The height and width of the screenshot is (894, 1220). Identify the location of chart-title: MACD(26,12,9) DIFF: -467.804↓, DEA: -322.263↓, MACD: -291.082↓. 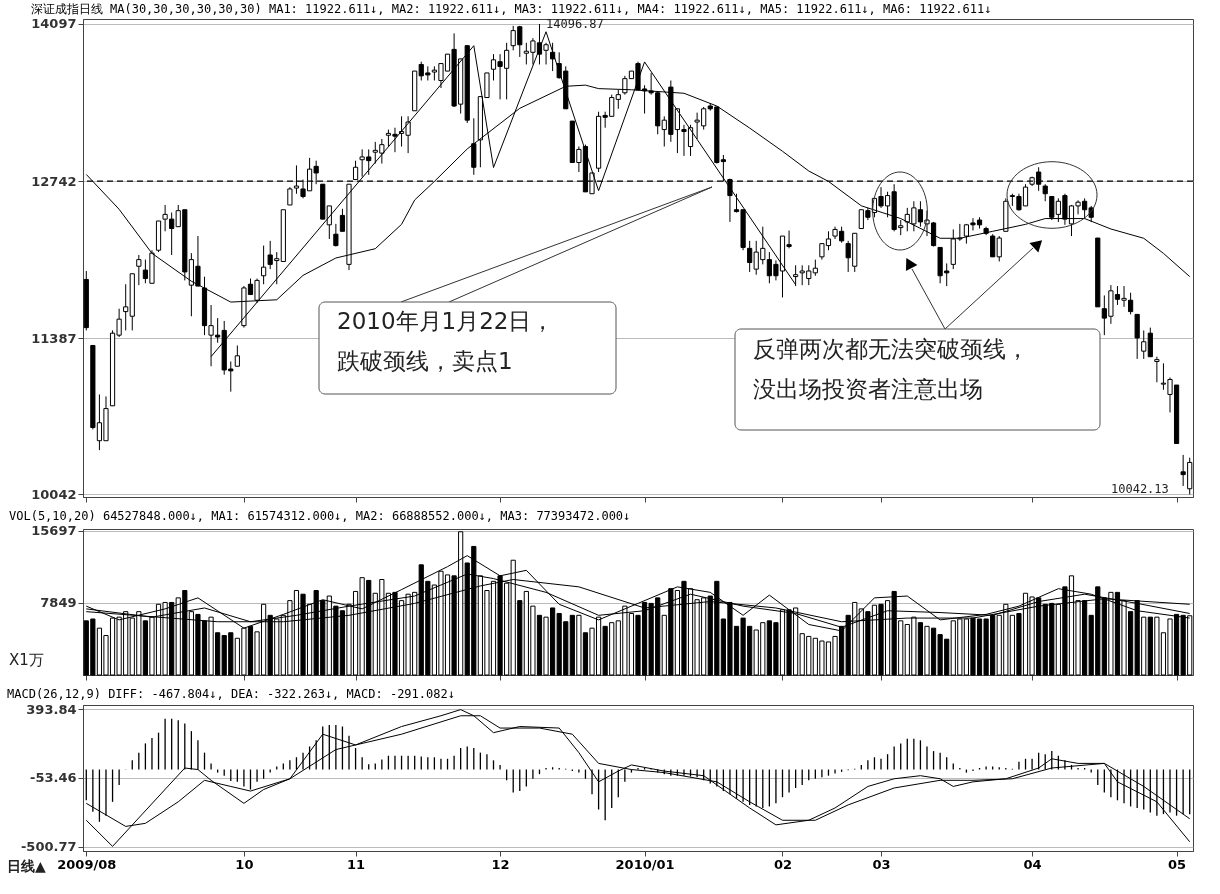
(231, 694).